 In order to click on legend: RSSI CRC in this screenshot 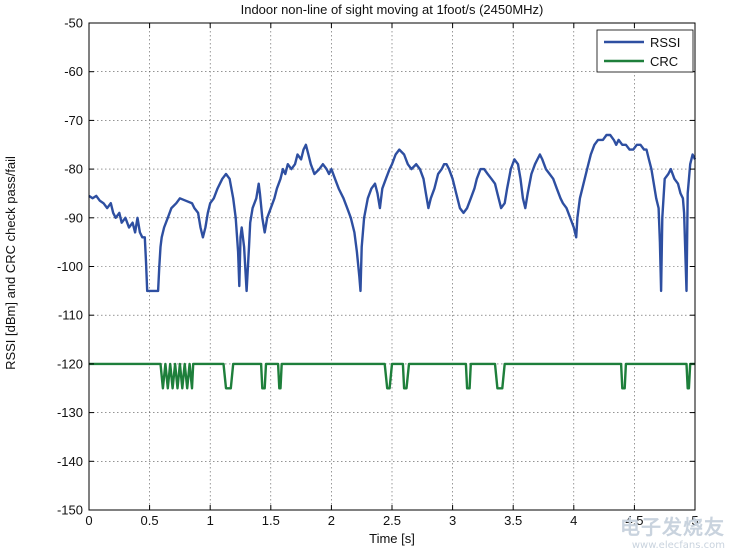, I will do `click(645, 51)`.